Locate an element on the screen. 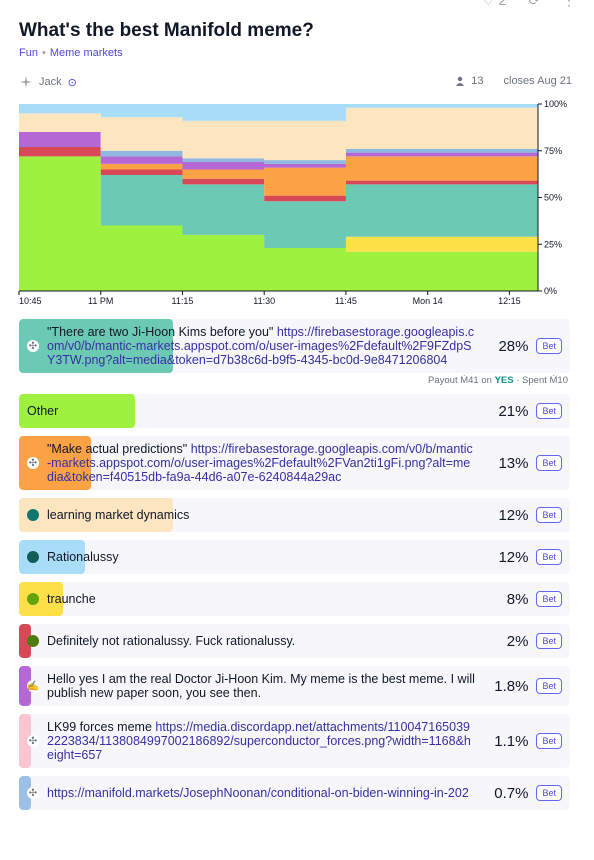 This screenshot has width=594, height=860. market-stats: 13 closes Aug 21 is located at coordinates (513, 81).